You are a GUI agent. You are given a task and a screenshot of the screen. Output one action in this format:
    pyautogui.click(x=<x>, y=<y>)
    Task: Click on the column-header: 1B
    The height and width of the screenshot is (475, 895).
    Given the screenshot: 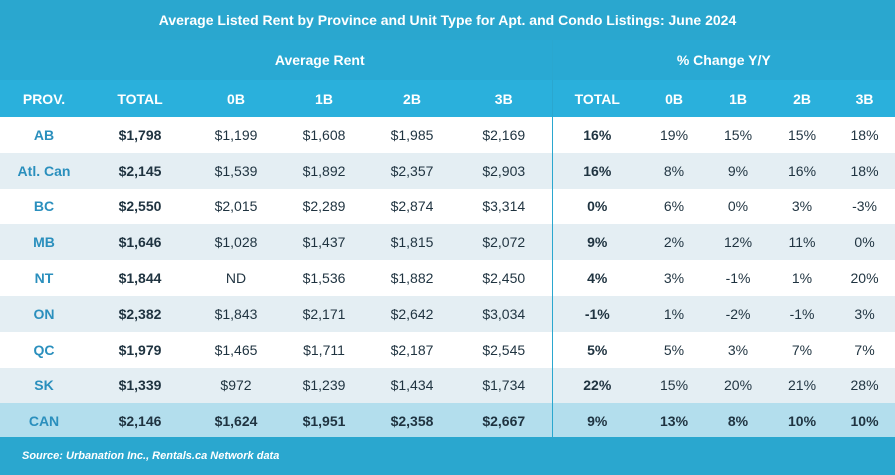 What is the action you would take?
    pyautogui.click(x=738, y=98)
    